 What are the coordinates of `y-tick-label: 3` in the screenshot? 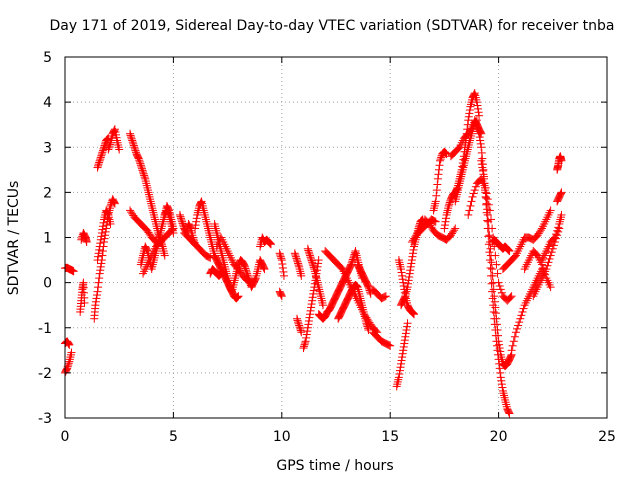 It's located at (47, 148).